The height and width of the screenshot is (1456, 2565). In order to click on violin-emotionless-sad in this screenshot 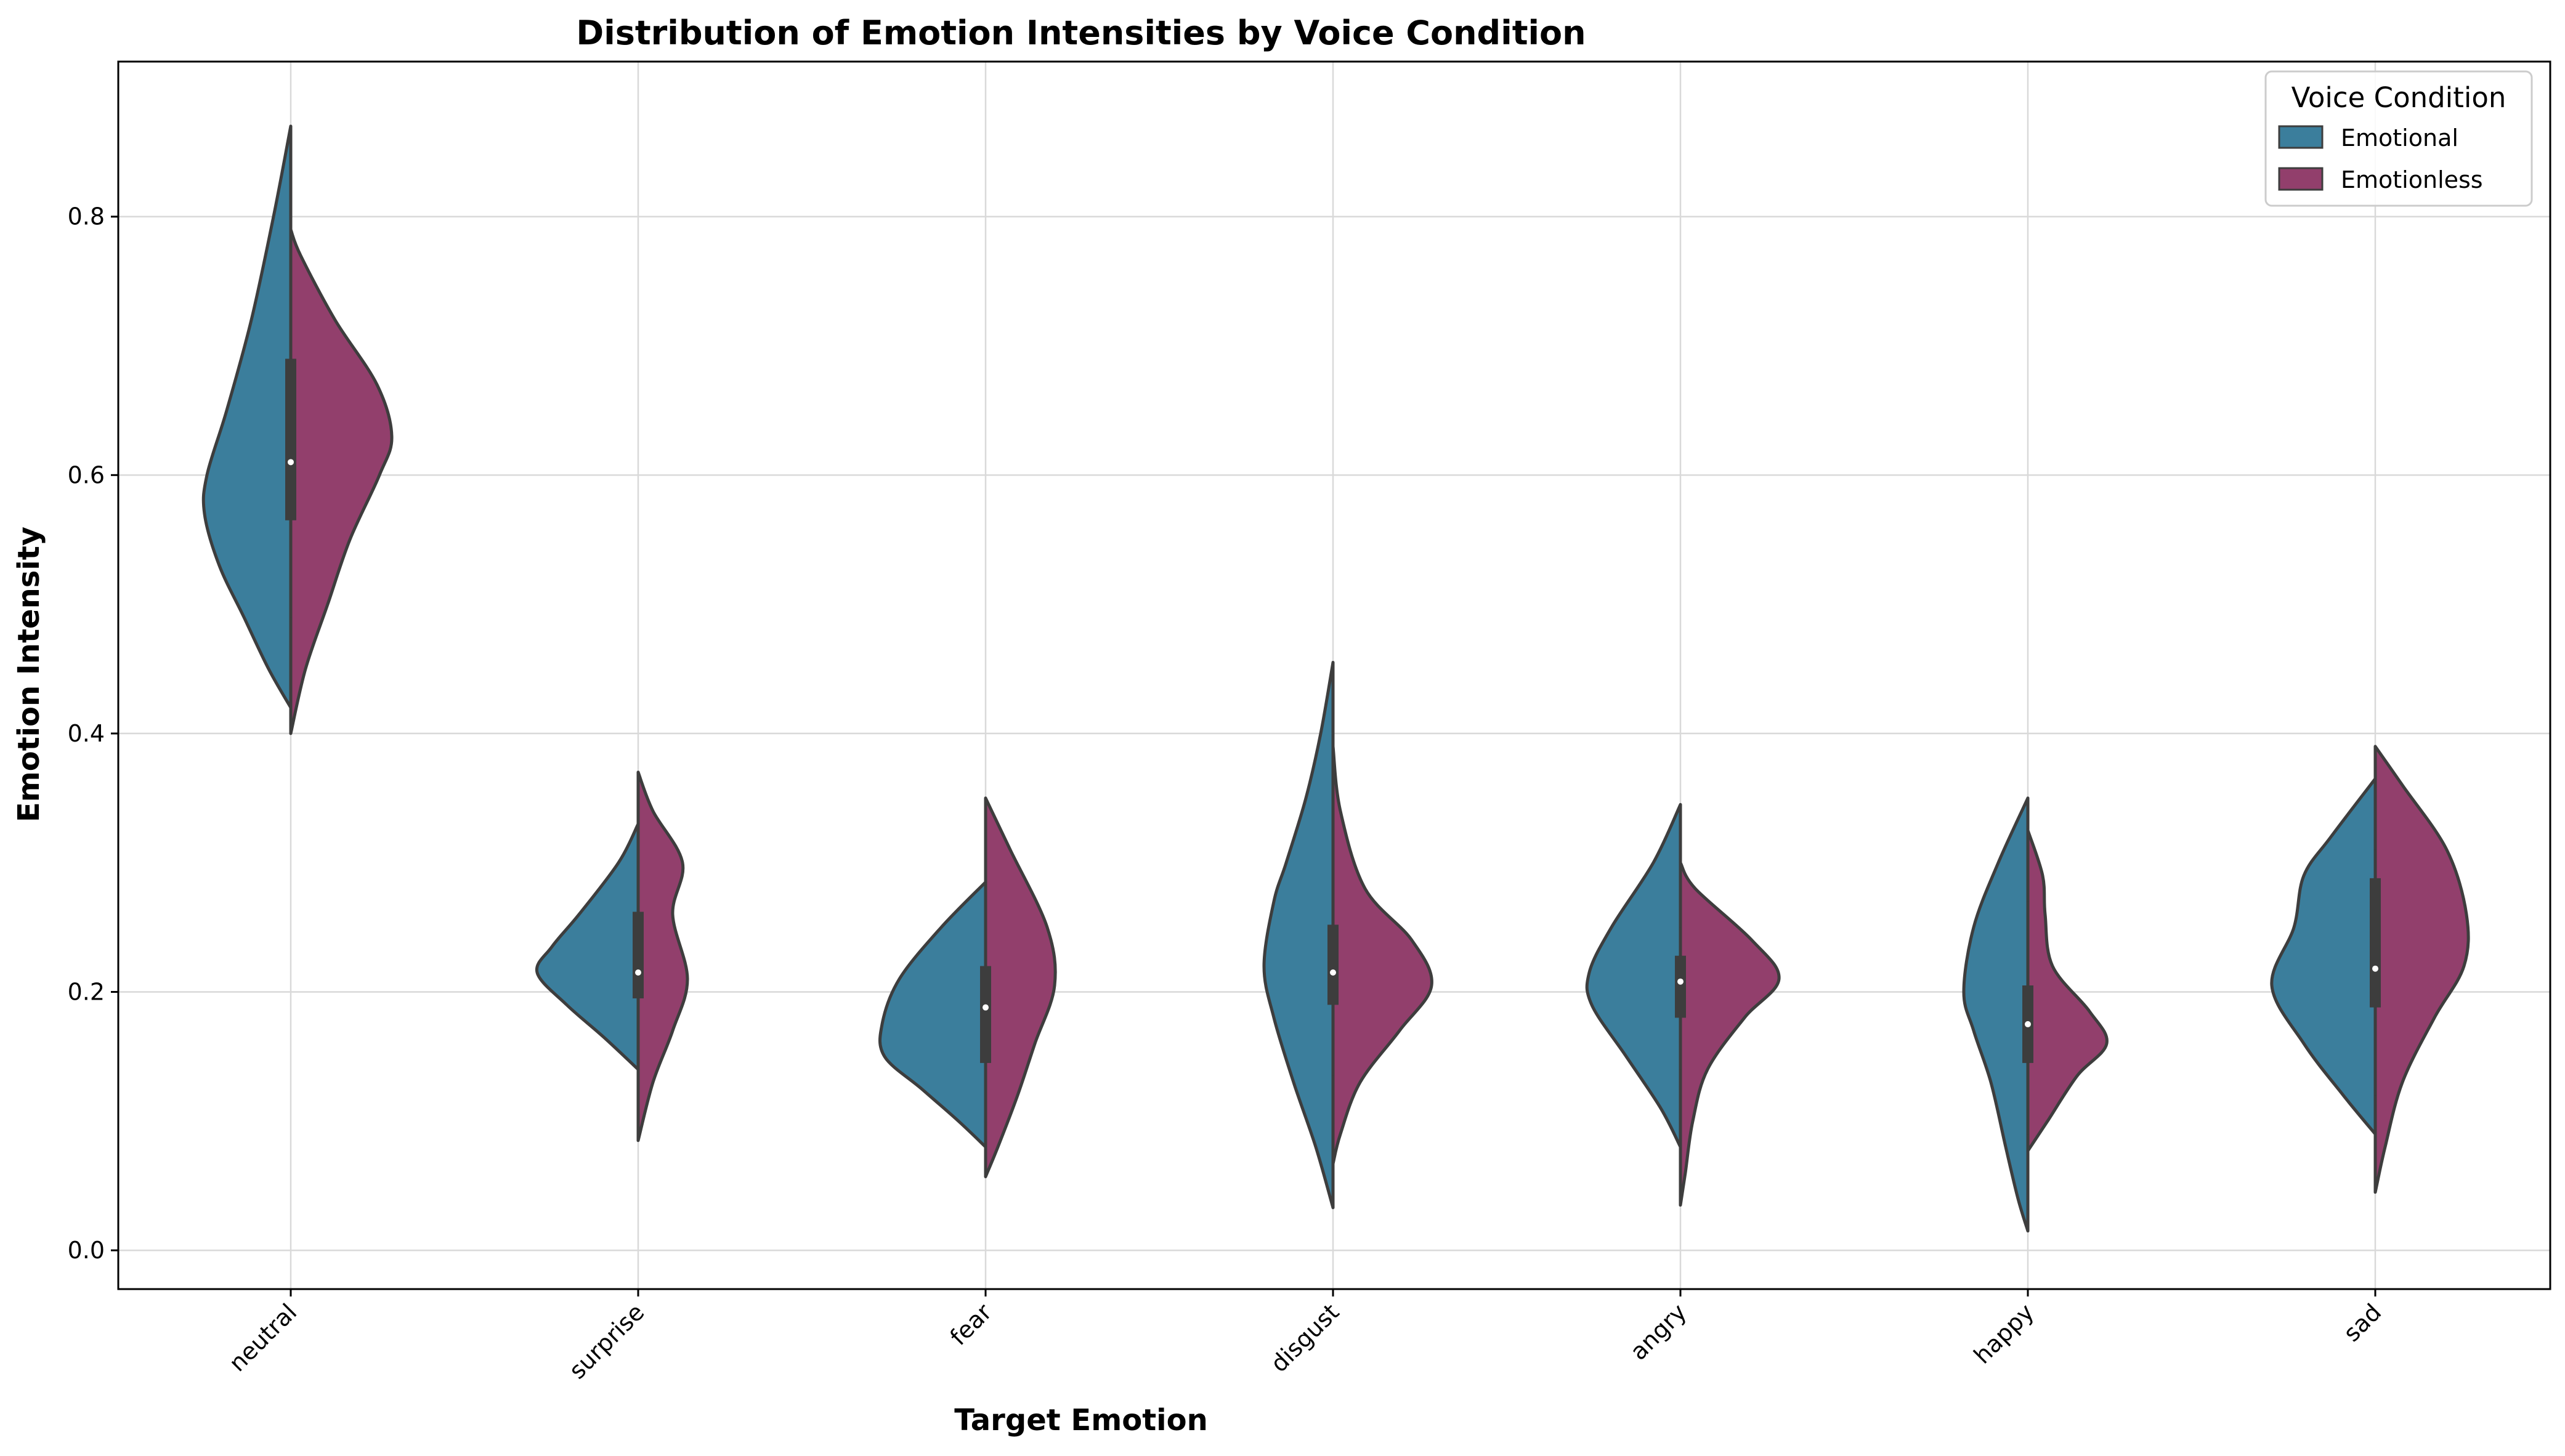, I will do `click(2421, 970)`.